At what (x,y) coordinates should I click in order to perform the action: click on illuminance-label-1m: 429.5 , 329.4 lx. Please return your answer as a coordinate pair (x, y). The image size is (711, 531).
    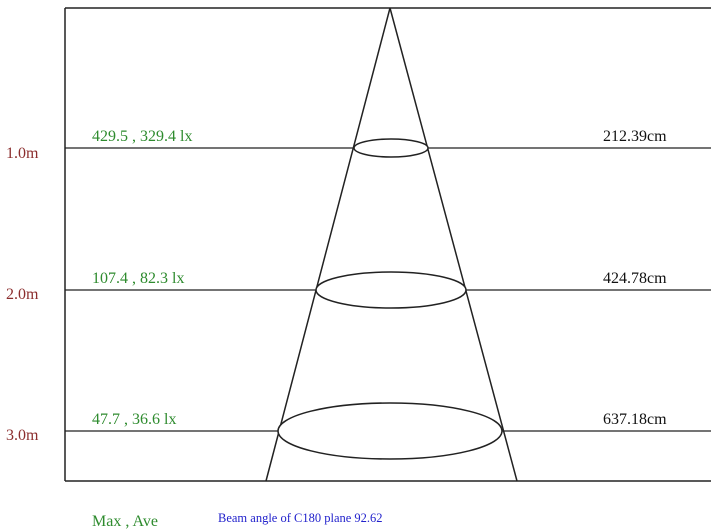
    Looking at the image, I should click on (142, 136).